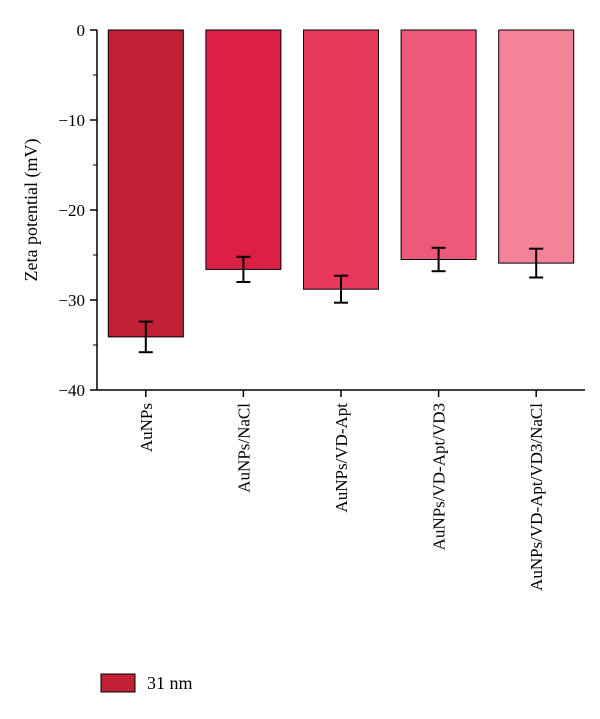  What do you see at coordinates (170, 683) in the screenshot?
I see `legend-label: 31 nm` at bounding box center [170, 683].